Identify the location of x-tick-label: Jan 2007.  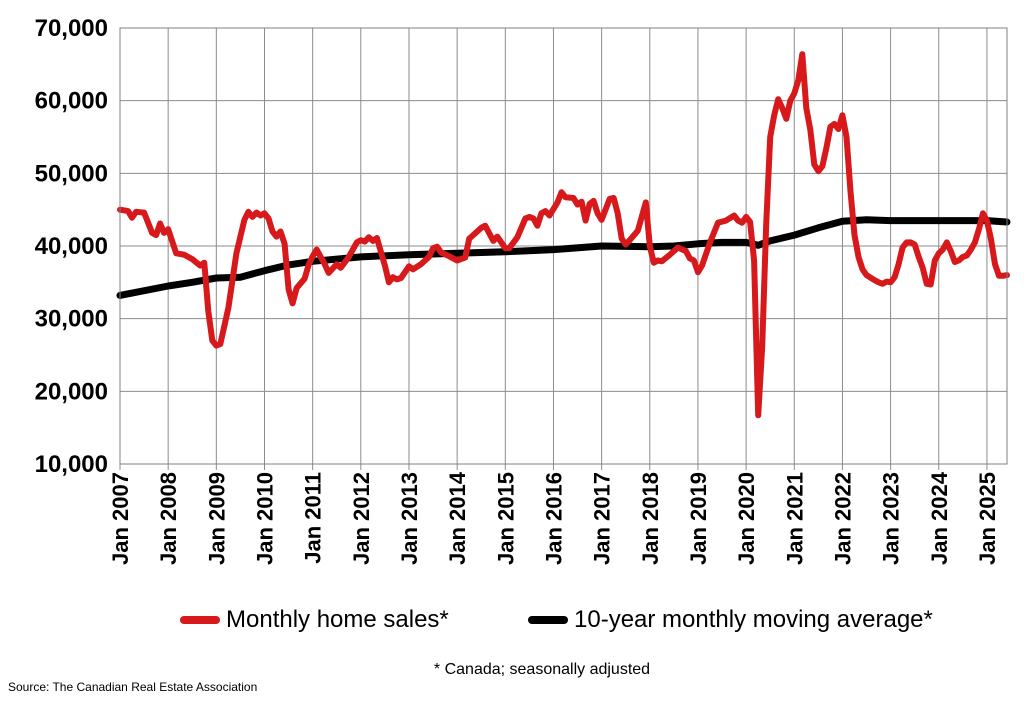
(120, 518).